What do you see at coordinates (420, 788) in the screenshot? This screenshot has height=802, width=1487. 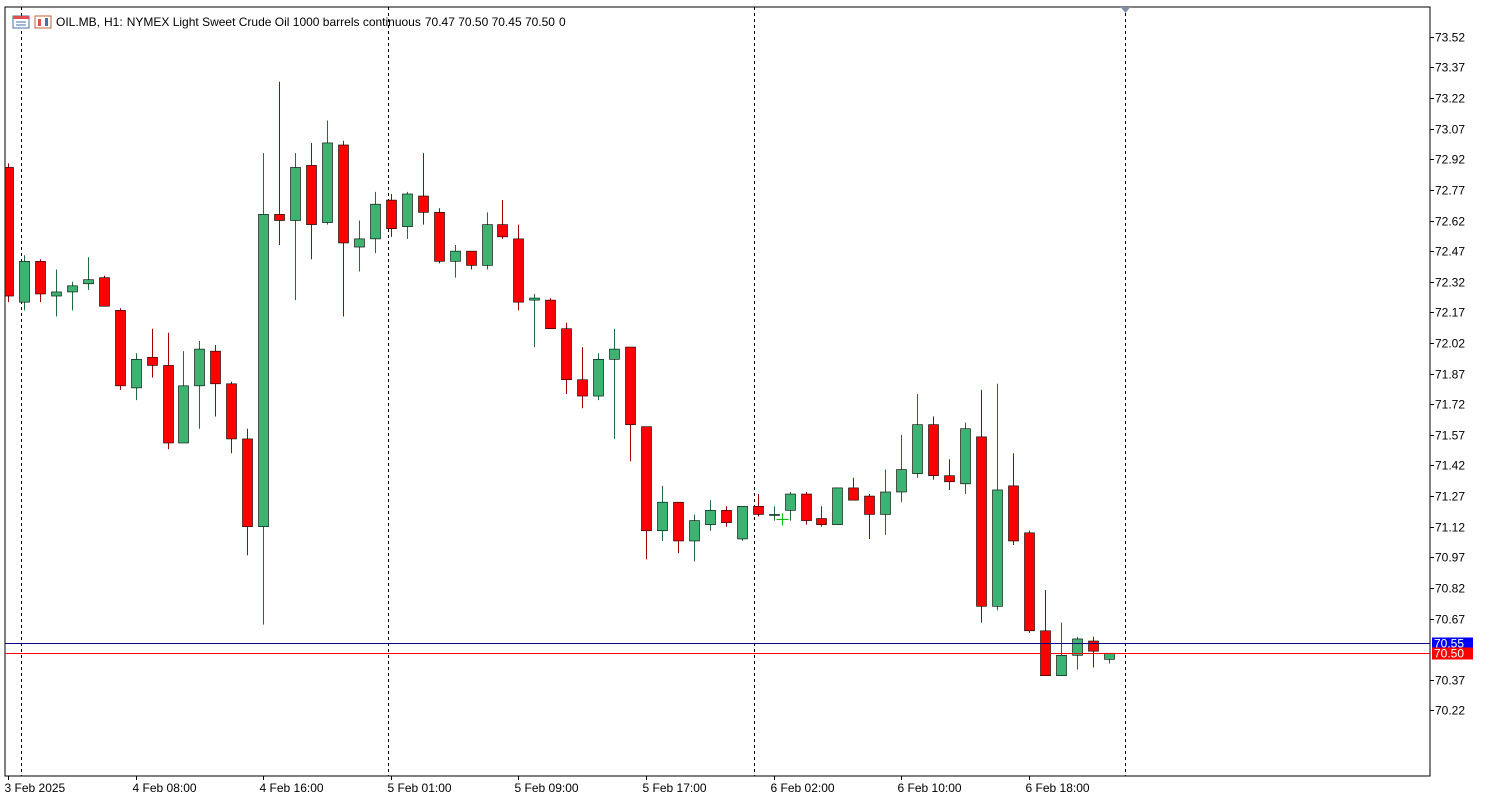 I see `x-axis-tick-label: 5 Feb 01:00` at bounding box center [420, 788].